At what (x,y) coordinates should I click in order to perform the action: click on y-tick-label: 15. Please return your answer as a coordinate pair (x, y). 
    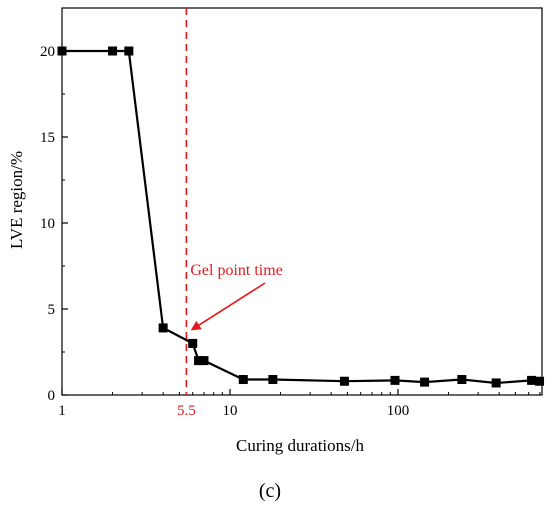
    Looking at the image, I should click on (47, 138).